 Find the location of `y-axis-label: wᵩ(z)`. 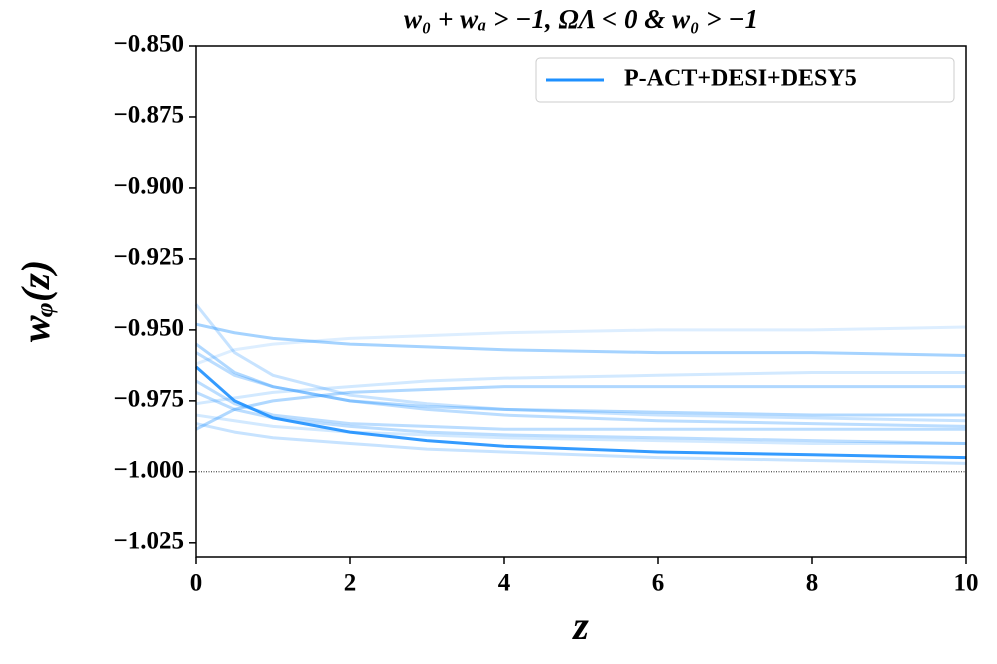

y-axis-label: wᵩ(z) is located at coordinates (35, 301).